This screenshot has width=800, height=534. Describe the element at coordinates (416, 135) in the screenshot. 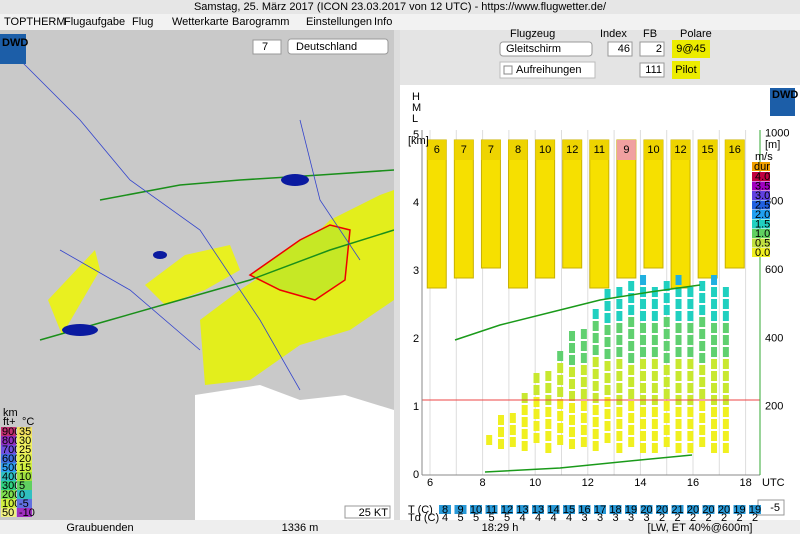

I see `km-tick: 5` at that location.